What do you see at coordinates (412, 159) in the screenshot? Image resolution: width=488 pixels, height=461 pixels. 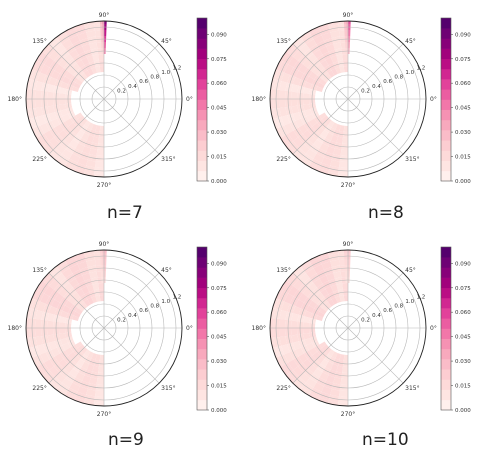 I see `angle-tick-label: 315°` at bounding box center [412, 159].